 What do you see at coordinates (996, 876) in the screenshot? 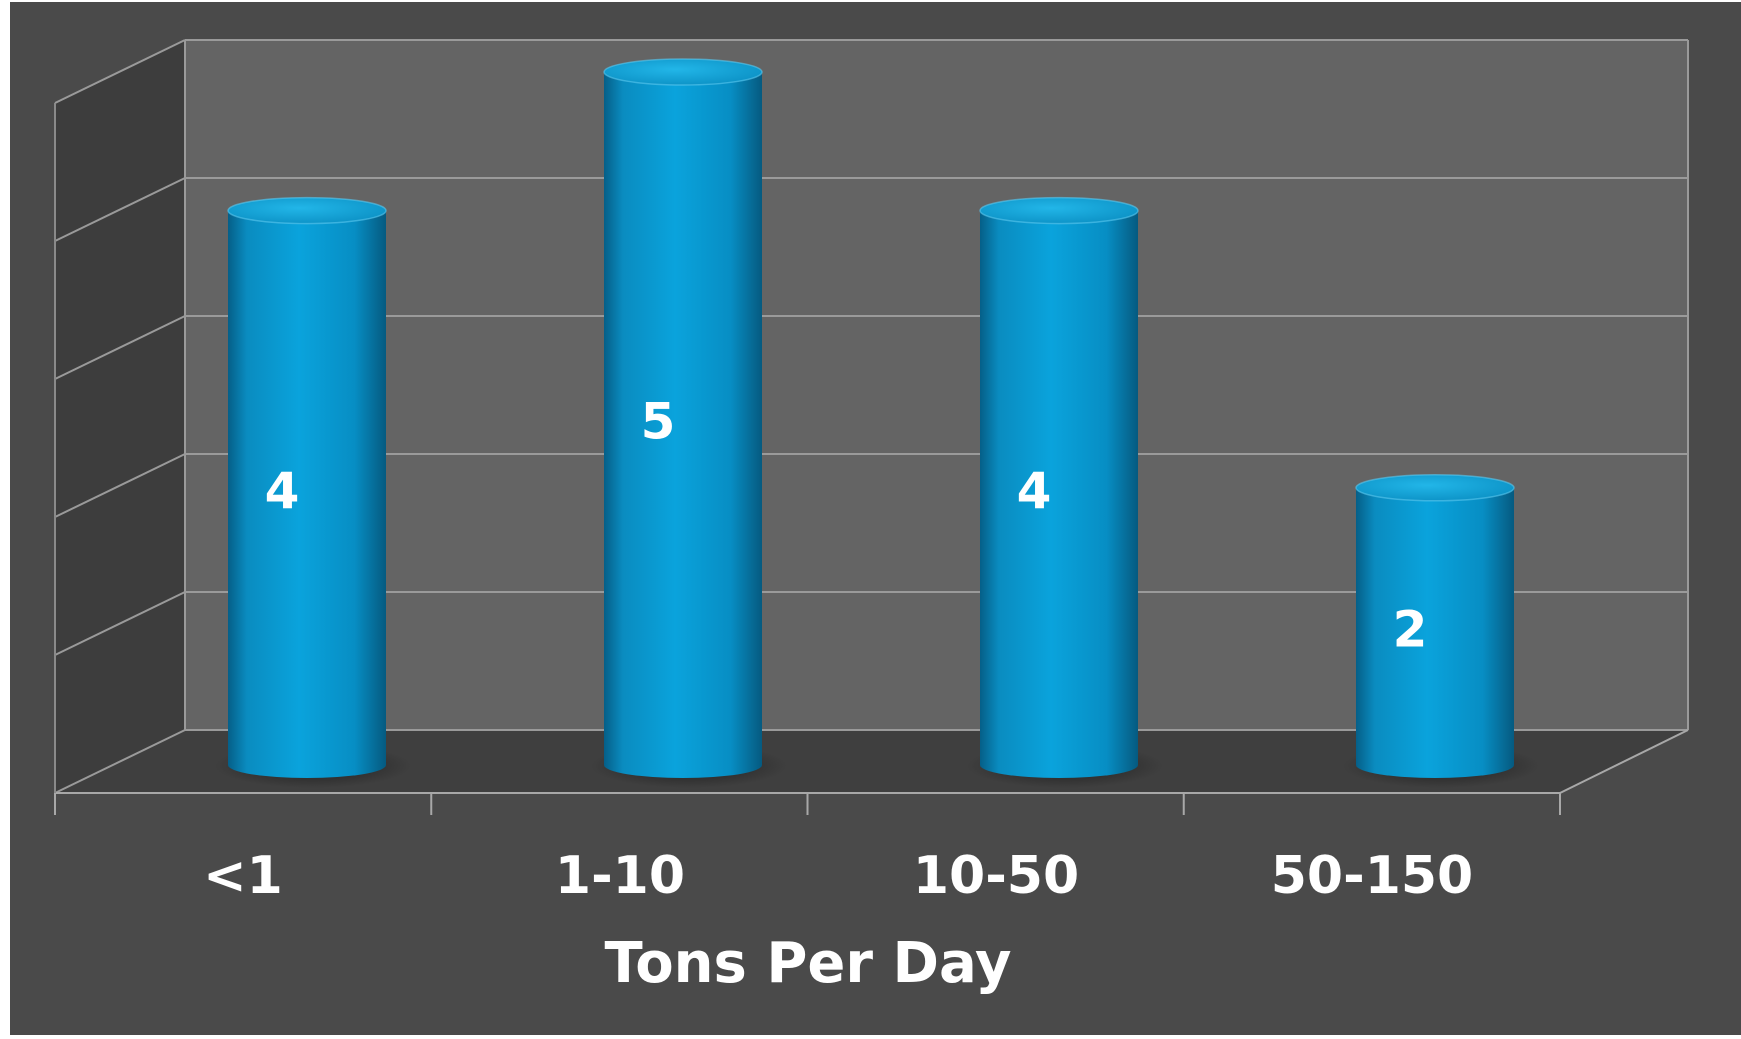
I see `category-label: 10-50` at bounding box center [996, 876].